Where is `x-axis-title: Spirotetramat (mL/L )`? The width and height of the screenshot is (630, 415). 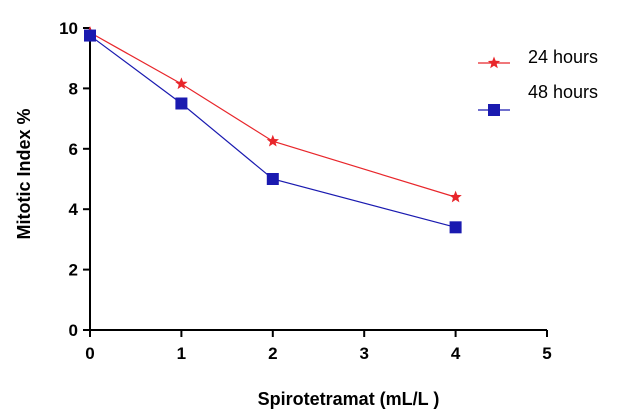 x-axis-title: Spirotetramat (mL/L ) is located at coordinates (349, 399).